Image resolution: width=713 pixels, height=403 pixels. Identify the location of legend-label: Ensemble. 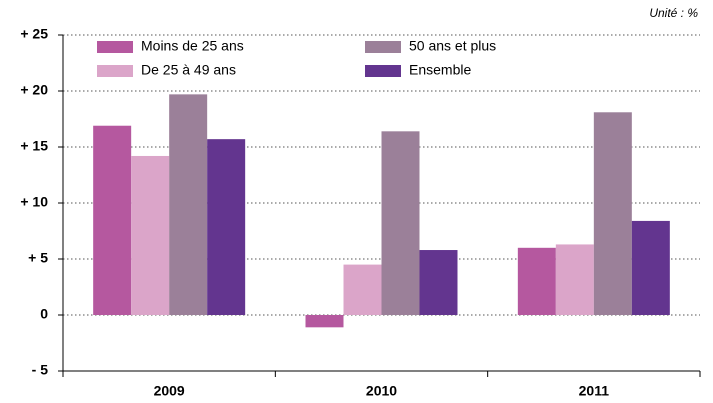
(440, 70).